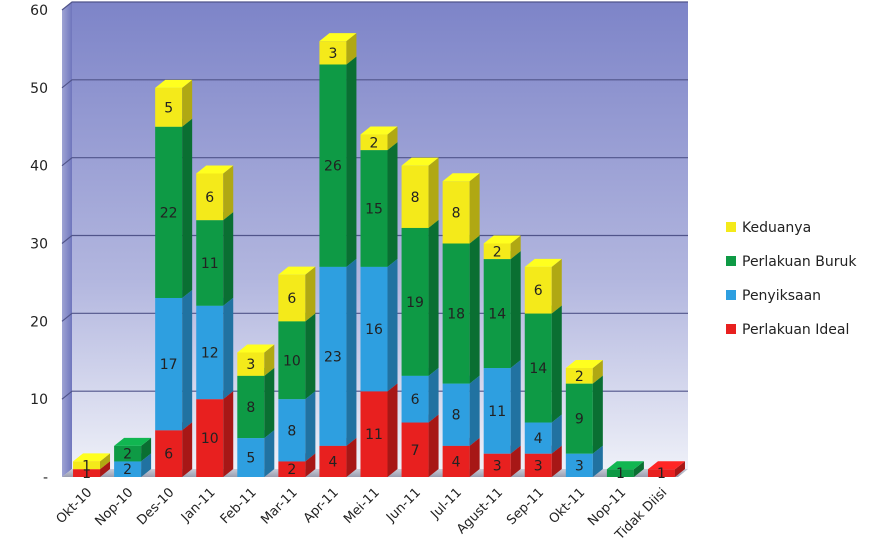 The width and height of the screenshot is (877, 557). Describe the element at coordinates (168, 108) in the screenshot. I see `data-label: 5` at that location.